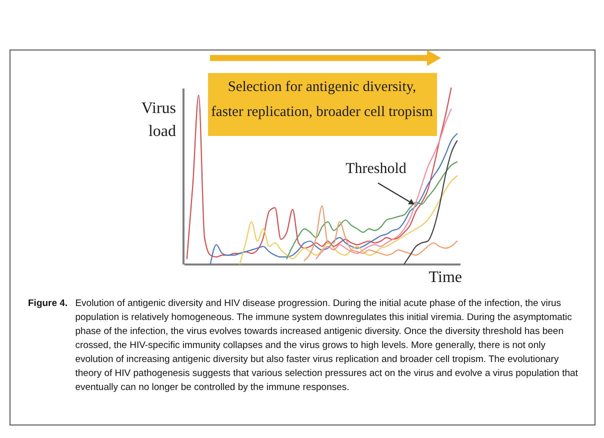 Image resolution: width=604 pixels, height=438 pixels. I want to click on caption: Figure 4., so click(48, 303).